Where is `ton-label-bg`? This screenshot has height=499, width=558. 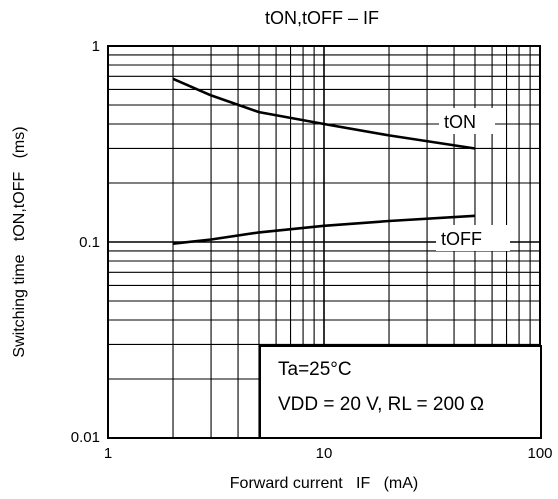
ton-label-bg is located at coordinates (467, 121).